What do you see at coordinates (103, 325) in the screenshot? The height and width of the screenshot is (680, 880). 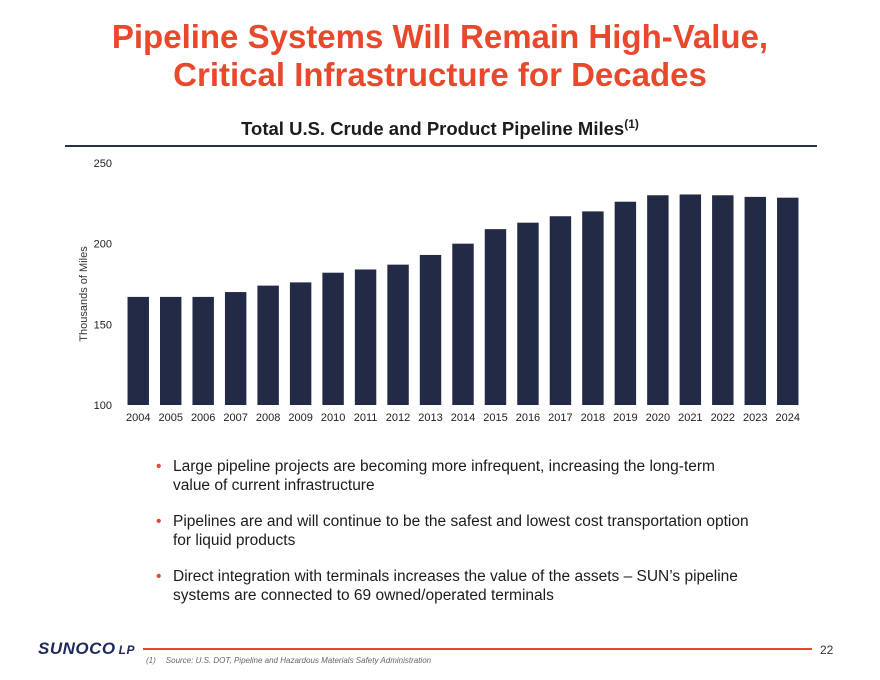 I see `y-tick-label: 150` at bounding box center [103, 325].